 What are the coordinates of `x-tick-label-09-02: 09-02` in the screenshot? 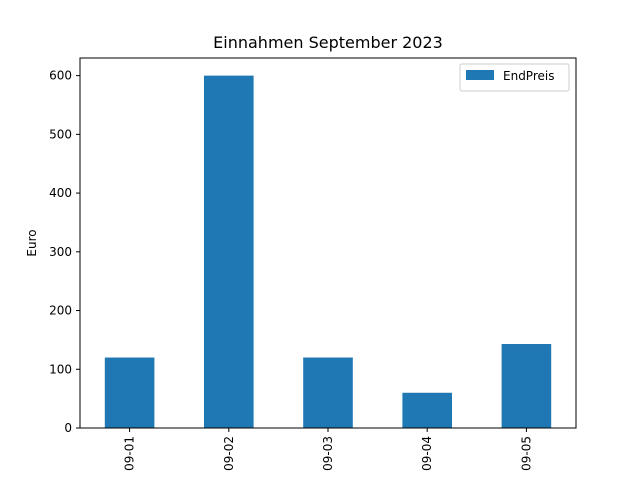 It's located at (229, 453).